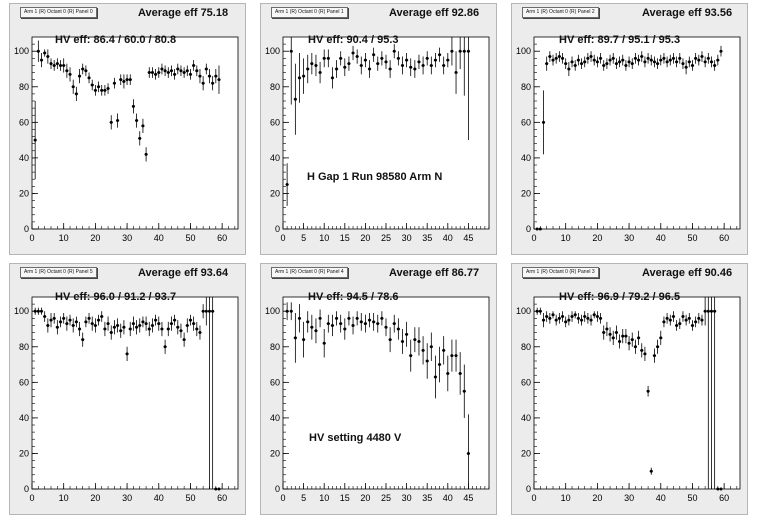 The height and width of the screenshot is (516, 758). What do you see at coordinates (275, 382) in the screenshot?
I see `y-tick-label: 60` at bounding box center [275, 382].